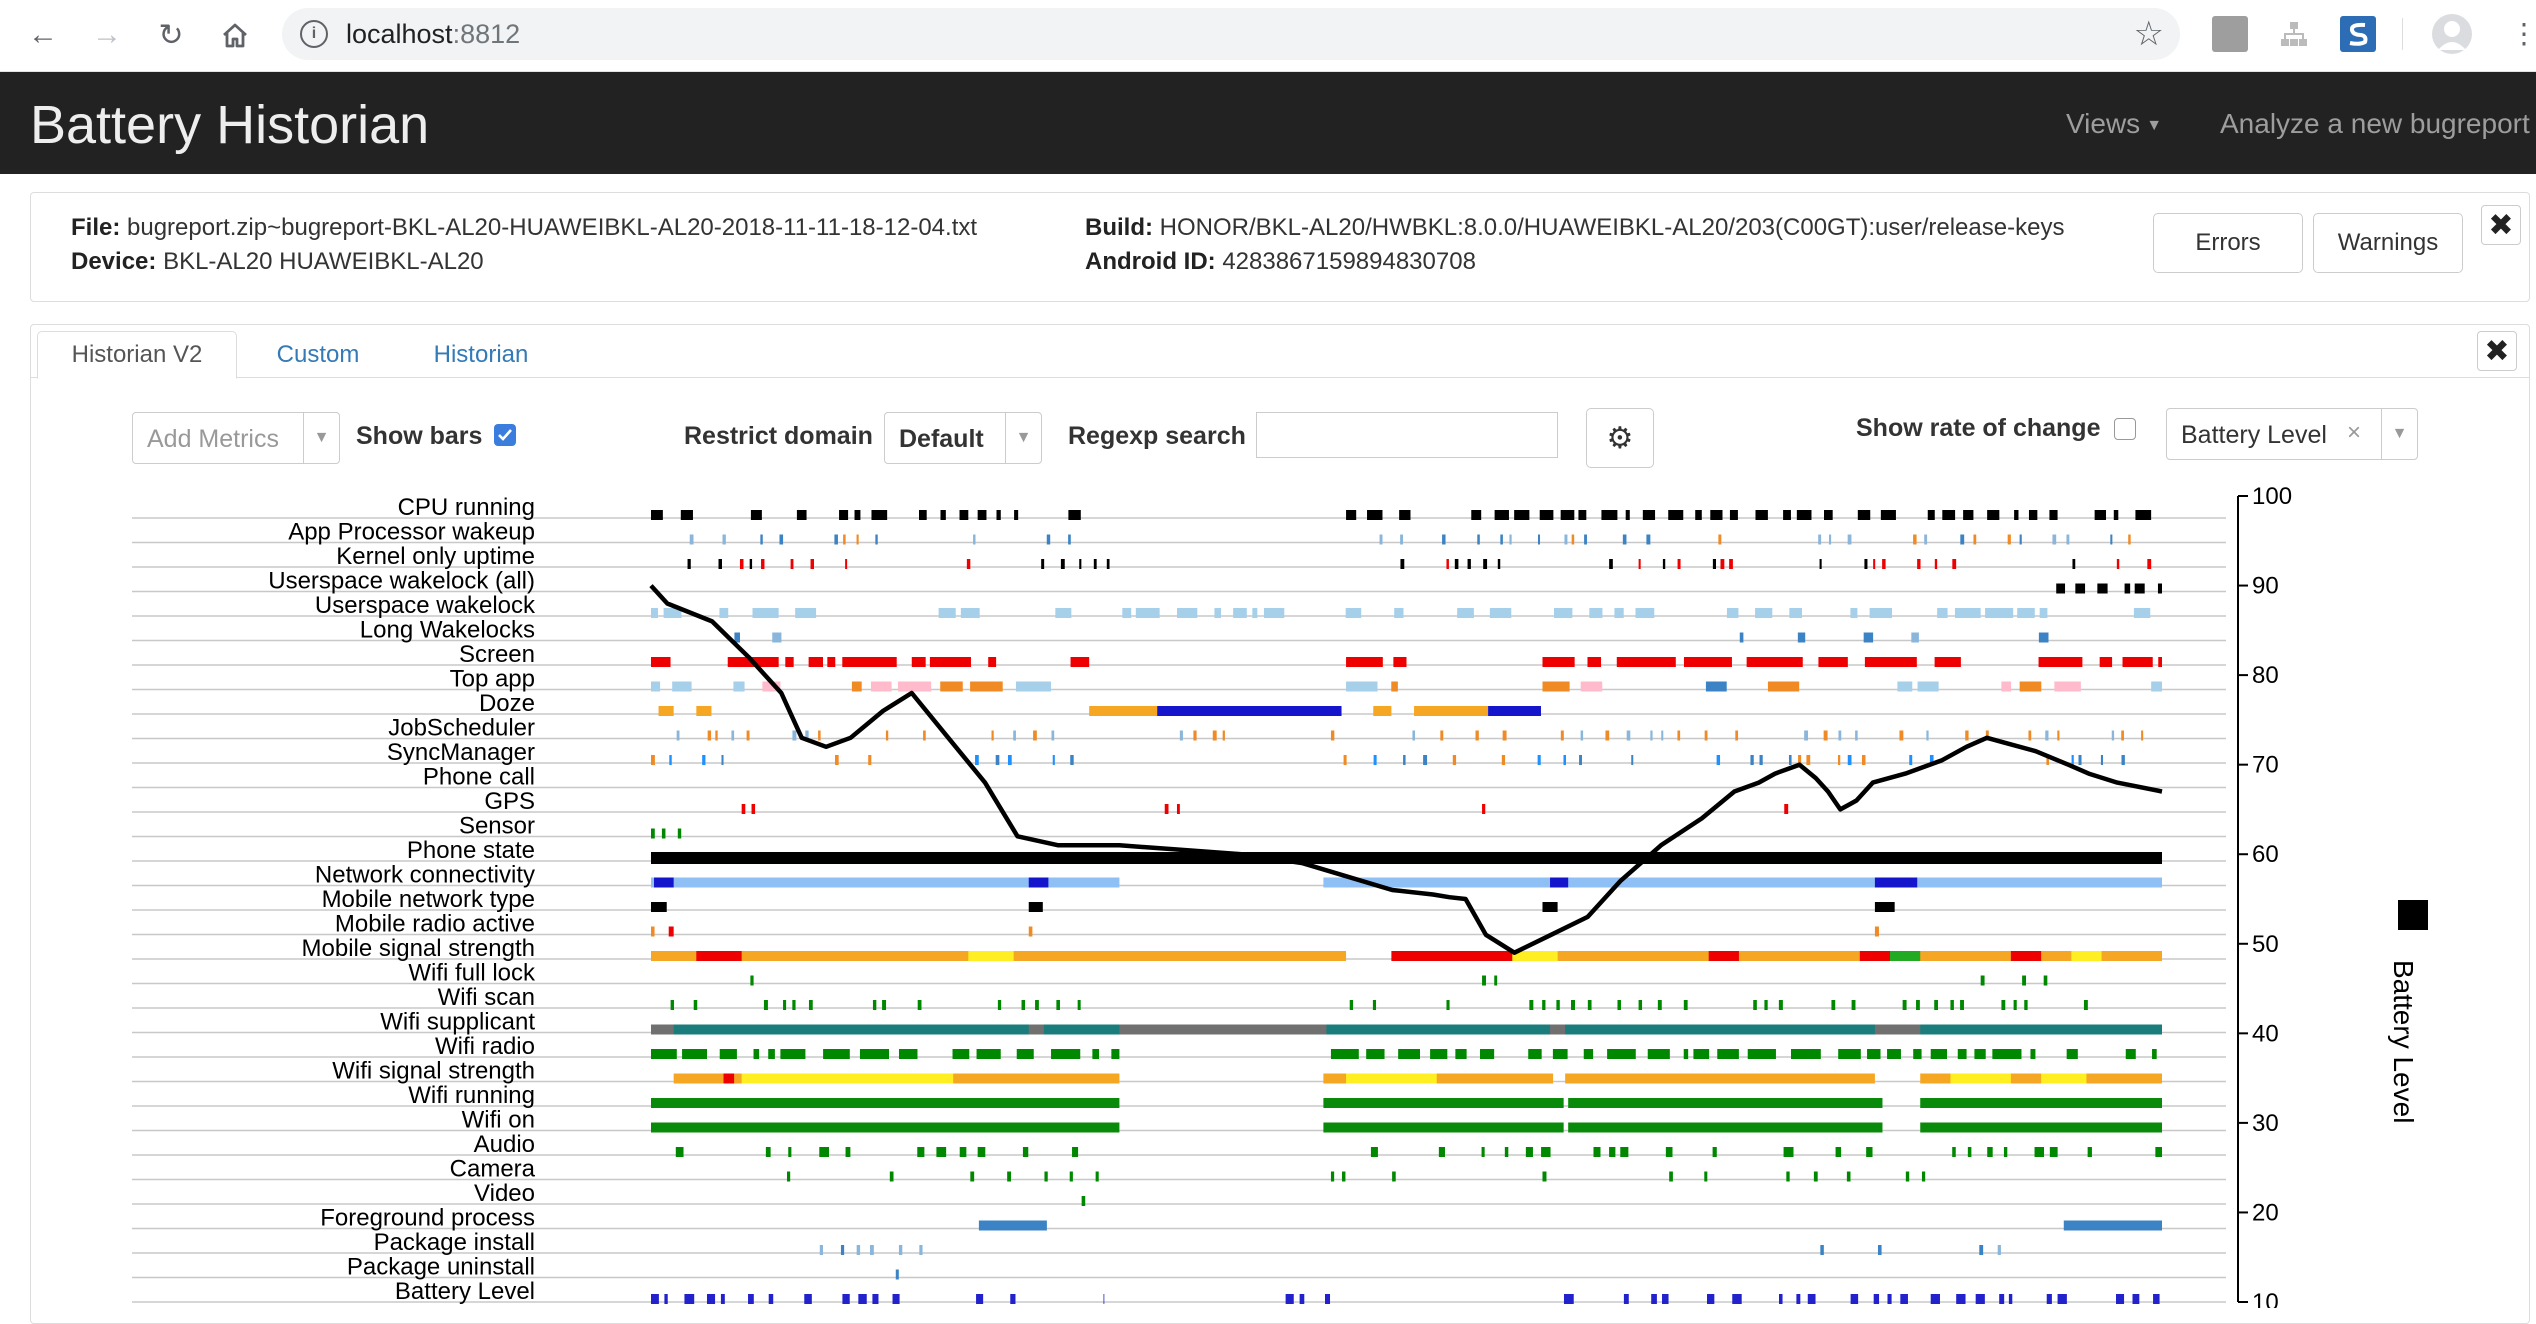  I want to click on home-icon, so click(235, 35).